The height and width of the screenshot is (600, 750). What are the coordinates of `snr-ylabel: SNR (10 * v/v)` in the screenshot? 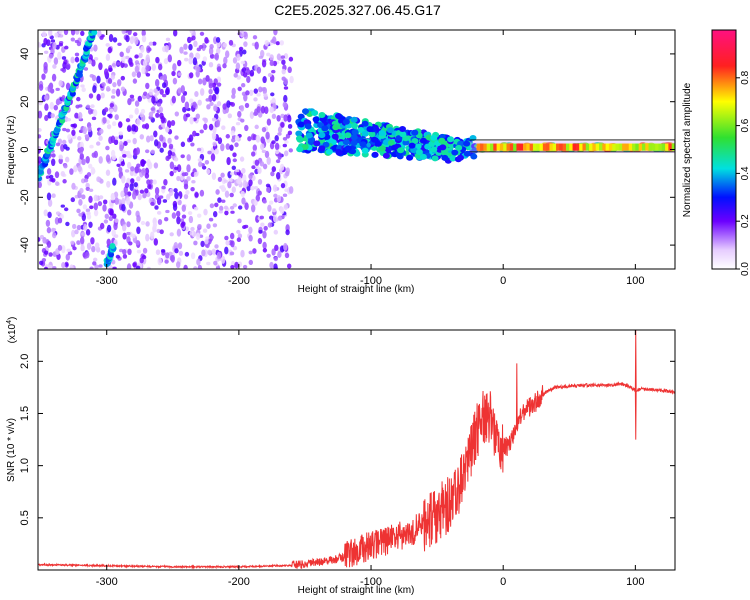 It's located at (11, 450).